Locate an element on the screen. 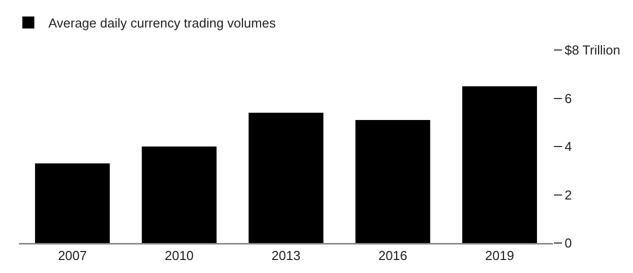 This screenshot has width=633, height=273. x-tick-label: 2010 is located at coordinates (179, 256).